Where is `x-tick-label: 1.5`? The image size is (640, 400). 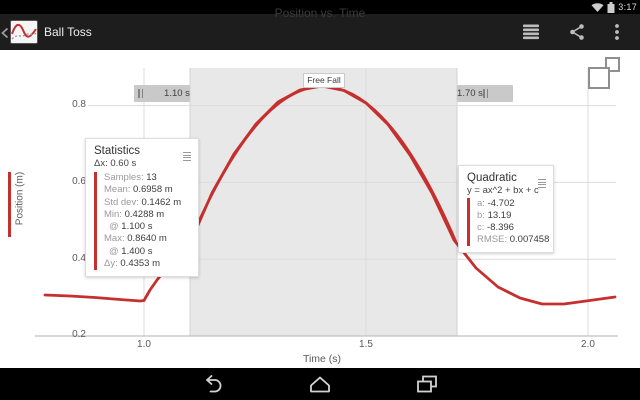
x-tick-label: 1.5 is located at coordinates (366, 344).